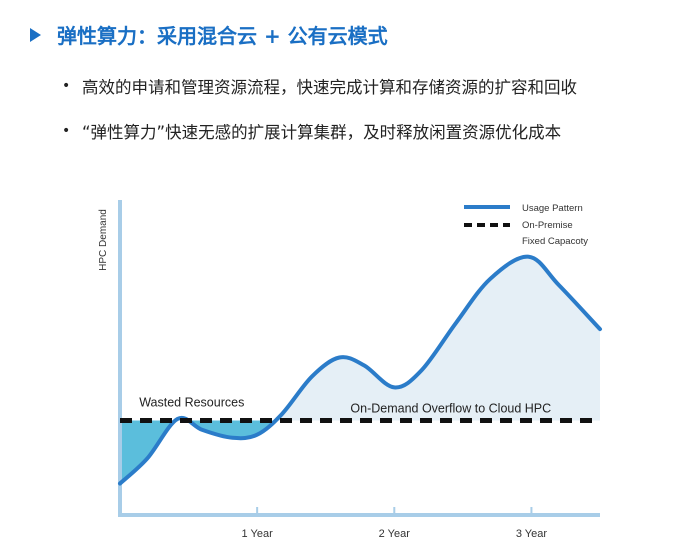 The height and width of the screenshot is (555, 676). Describe the element at coordinates (103, 240) in the screenshot. I see `y-axis-label: HPC Demand` at that location.